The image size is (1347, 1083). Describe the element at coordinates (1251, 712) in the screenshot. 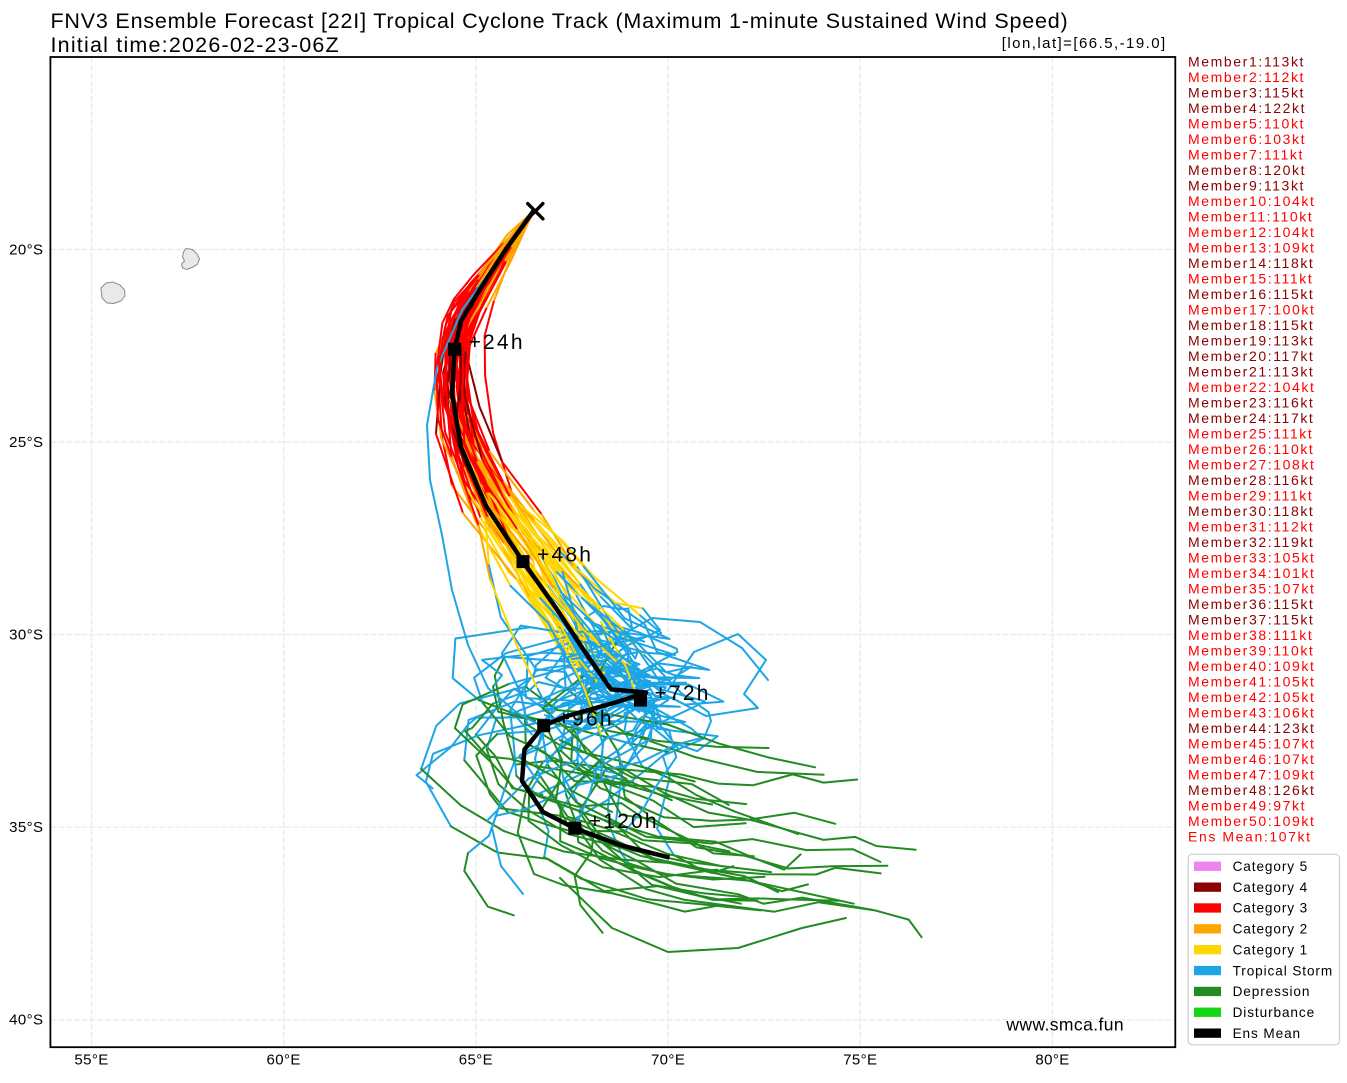

I see `svg-text: Member43:106kt` at that location.